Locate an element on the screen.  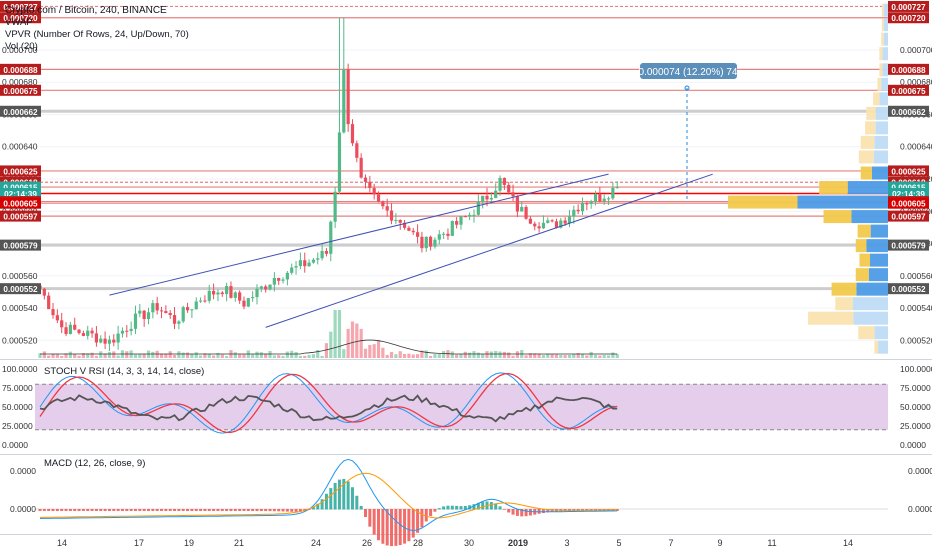
price-tick-label: 0.000680 is located at coordinates (916, 82).